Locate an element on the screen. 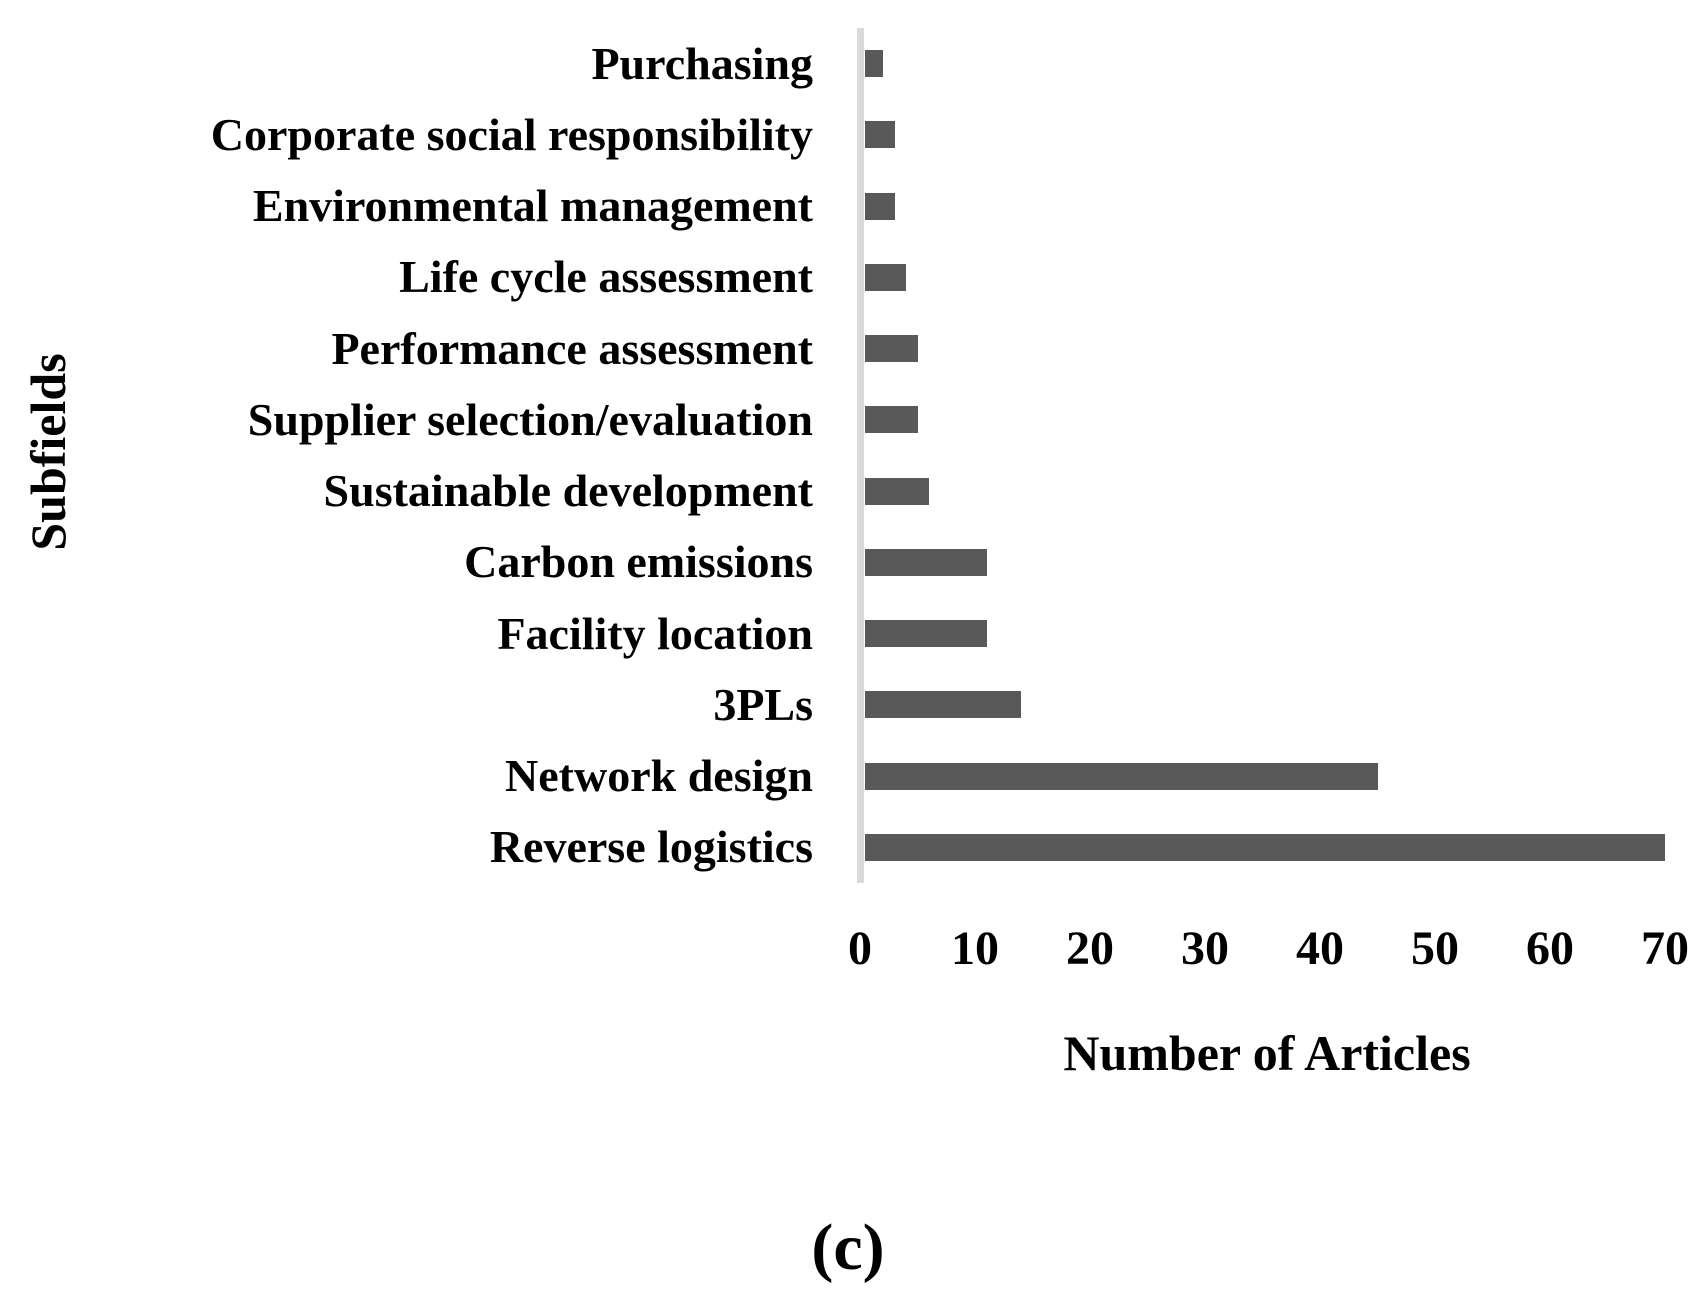 The width and height of the screenshot is (1706, 1315). x-tick-label: 60 is located at coordinates (1550, 948).